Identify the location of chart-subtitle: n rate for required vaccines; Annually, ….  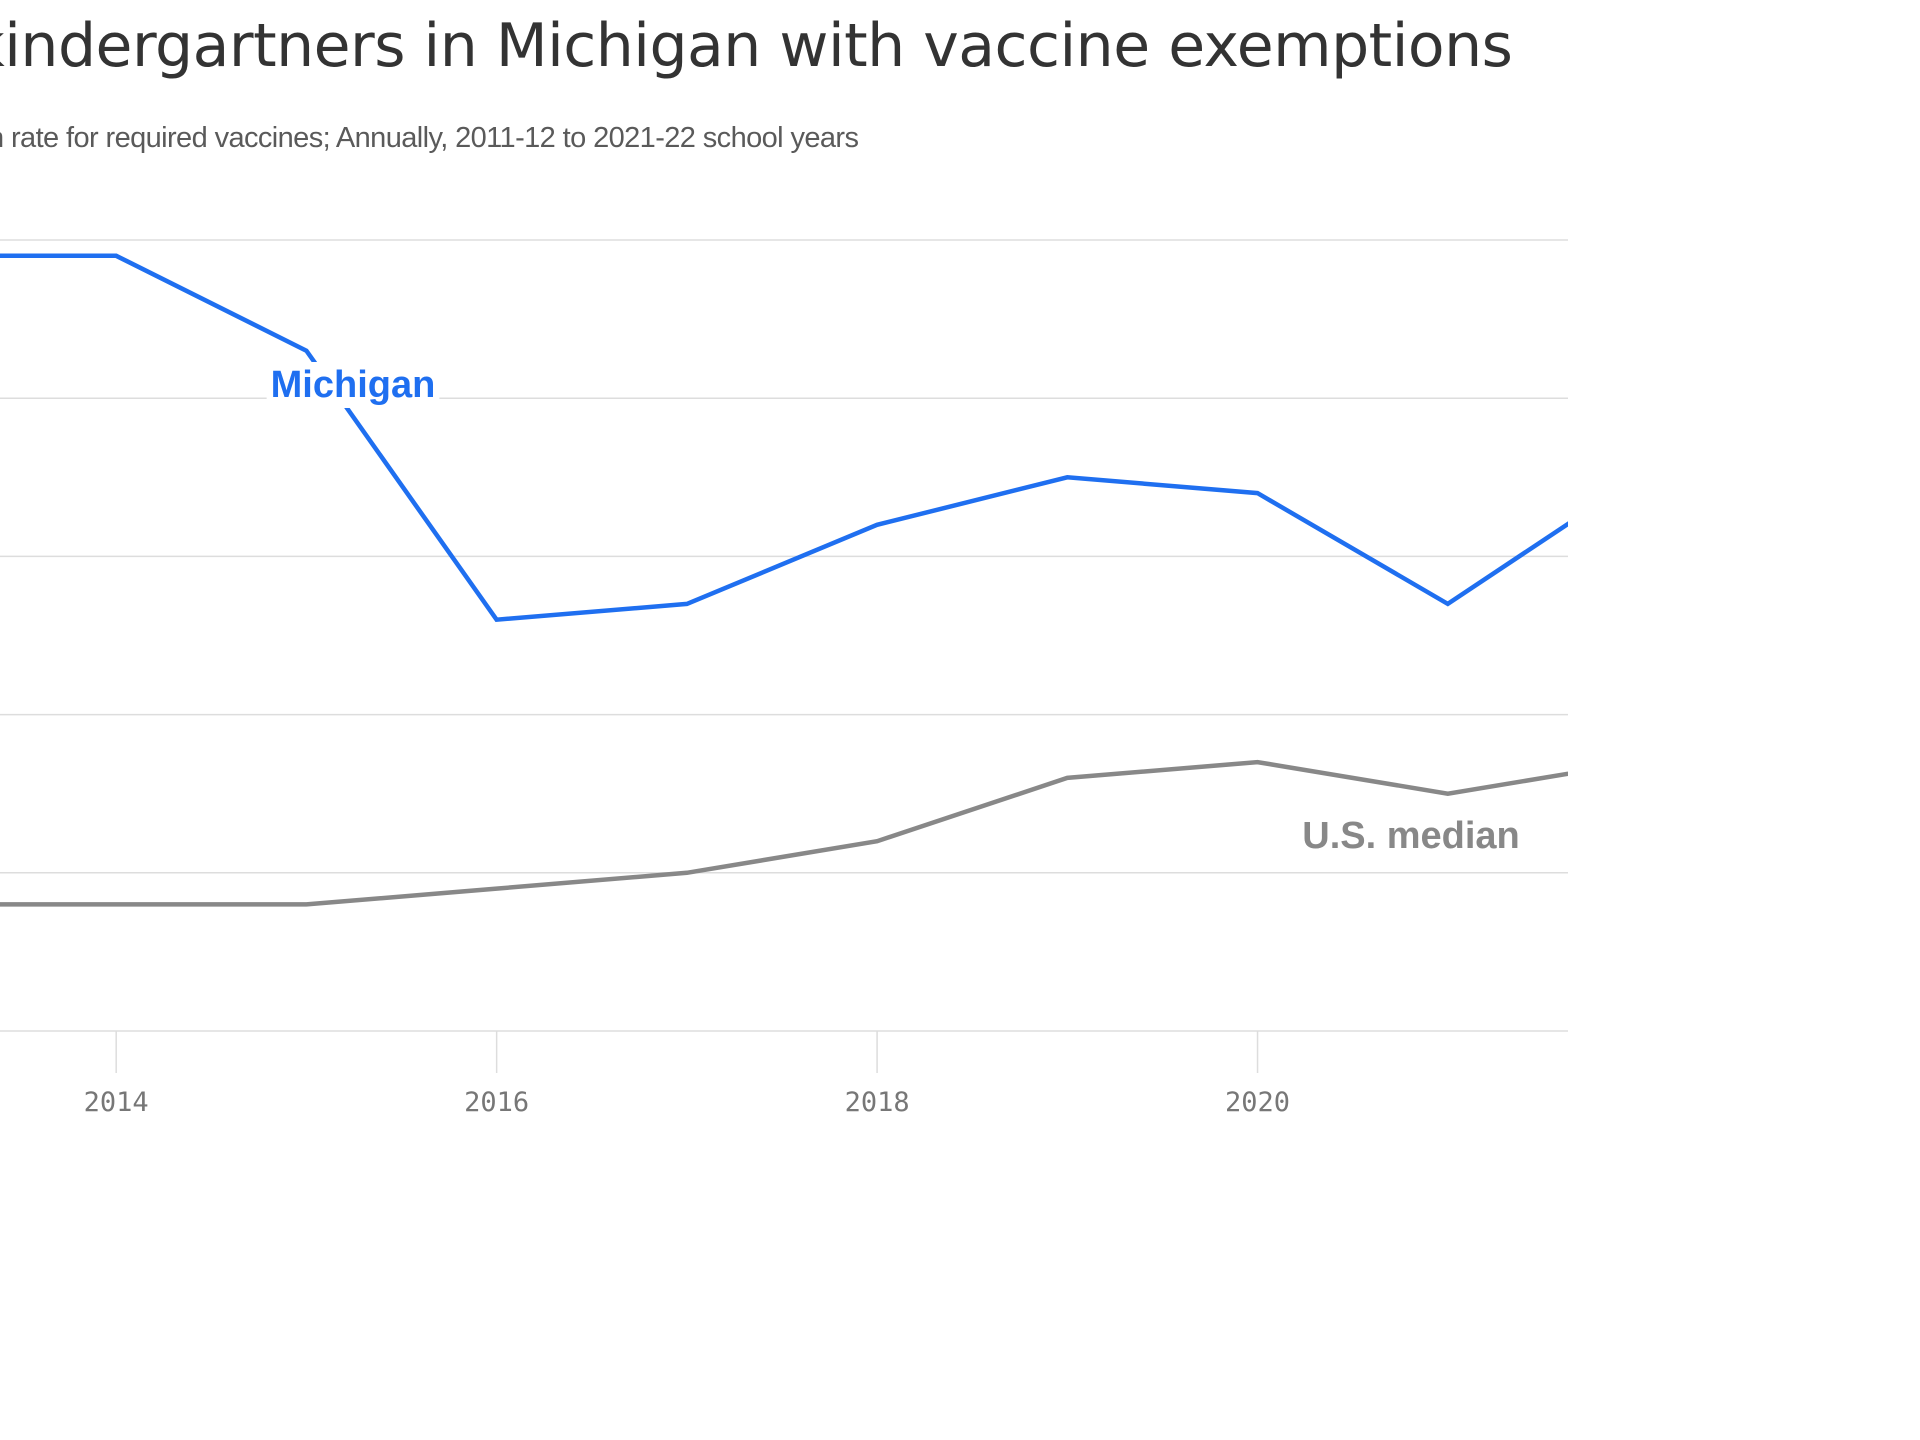
(429, 138).